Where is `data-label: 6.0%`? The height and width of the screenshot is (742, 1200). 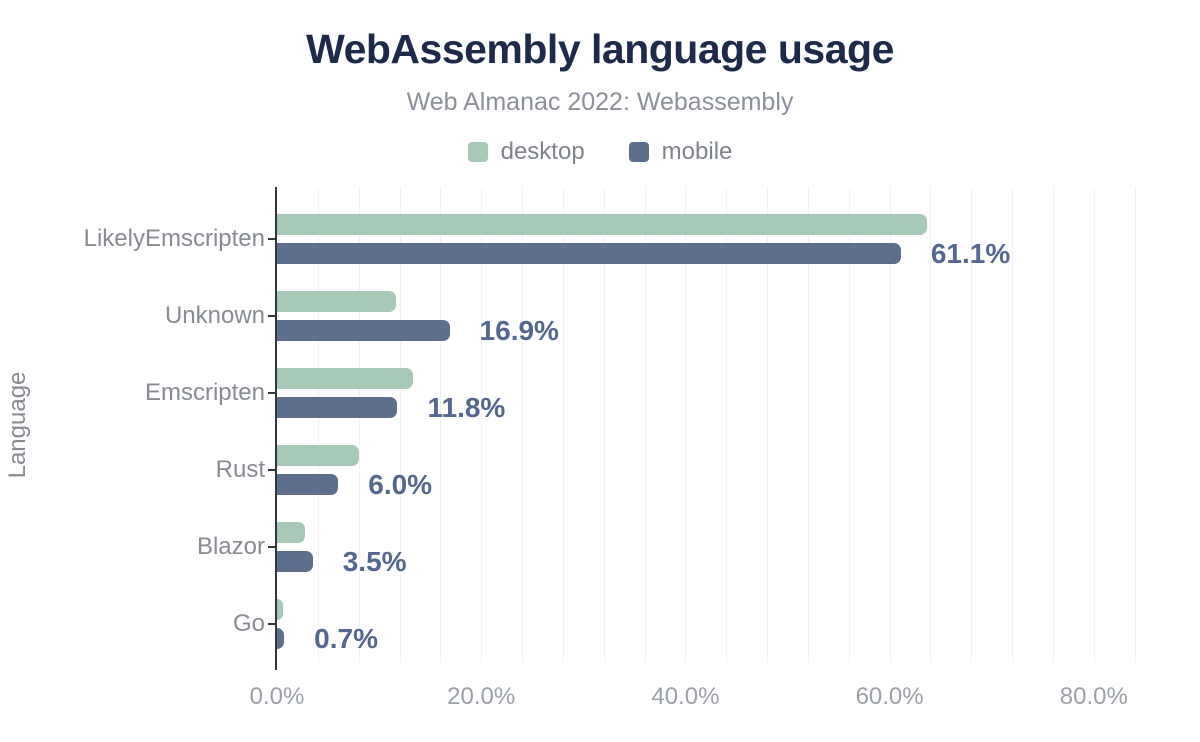
data-label: 6.0% is located at coordinates (400, 484).